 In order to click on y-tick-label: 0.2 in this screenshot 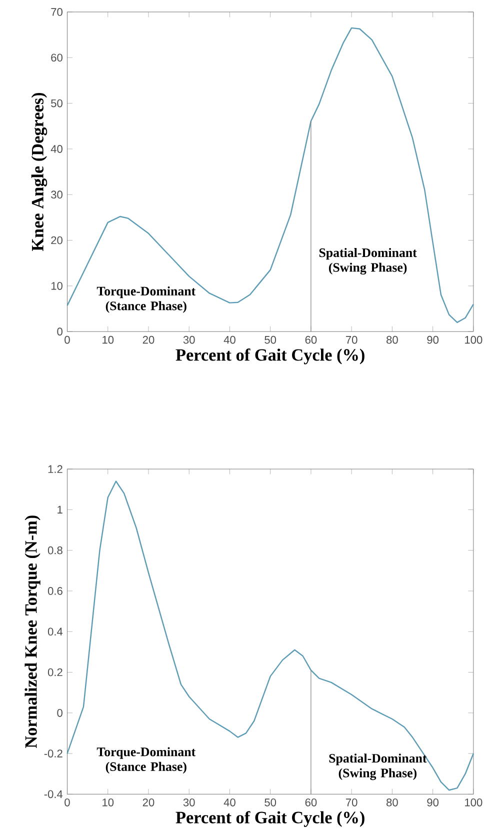, I will do `click(55, 672)`.